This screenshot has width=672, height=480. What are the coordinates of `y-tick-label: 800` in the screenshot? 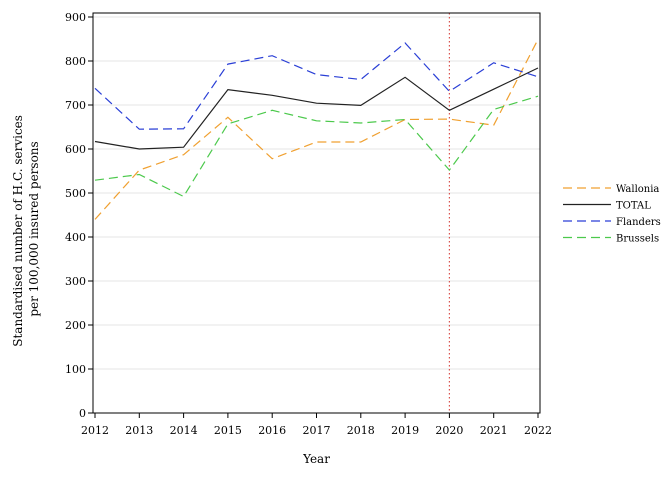 It's located at (75, 61).